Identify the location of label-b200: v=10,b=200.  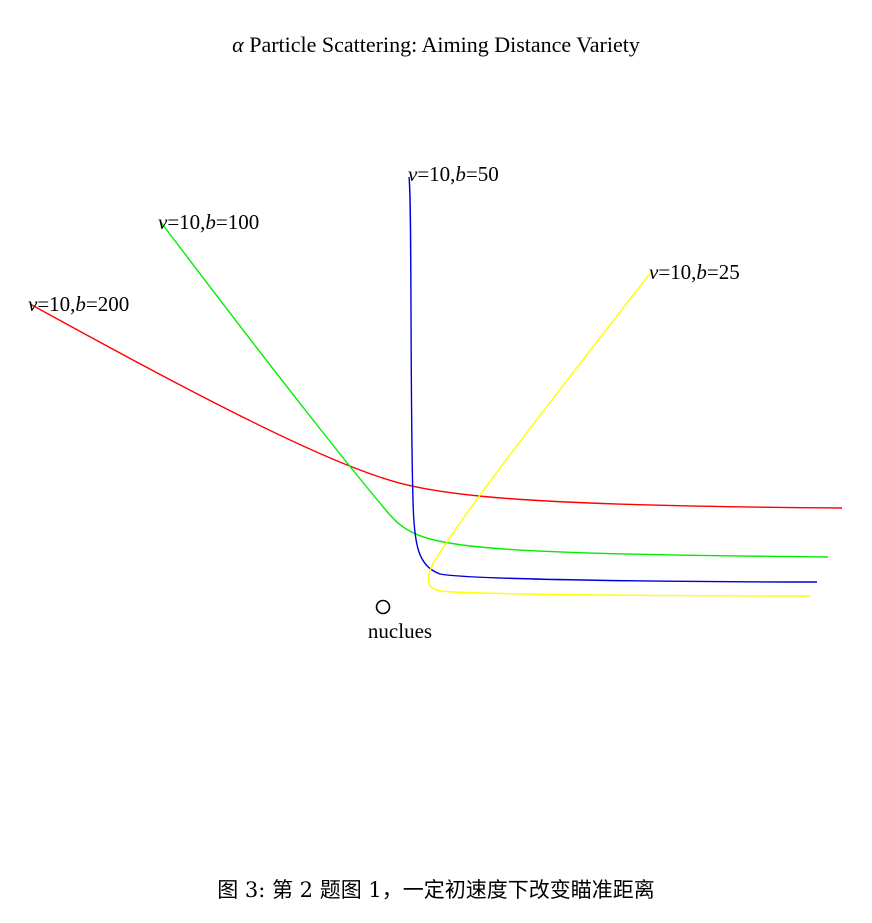
(78, 304).